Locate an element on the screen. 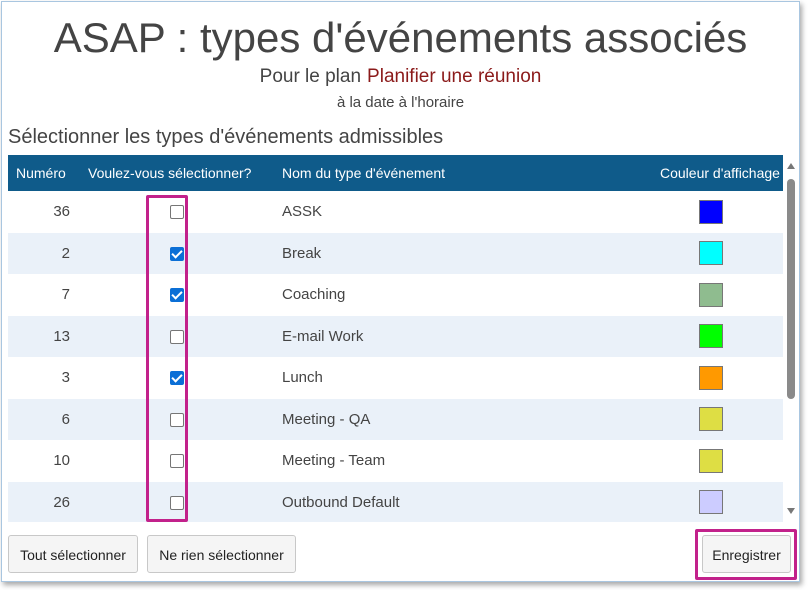 The image size is (809, 590). plan-name: Planifier une réunion is located at coordinates (454, 76).